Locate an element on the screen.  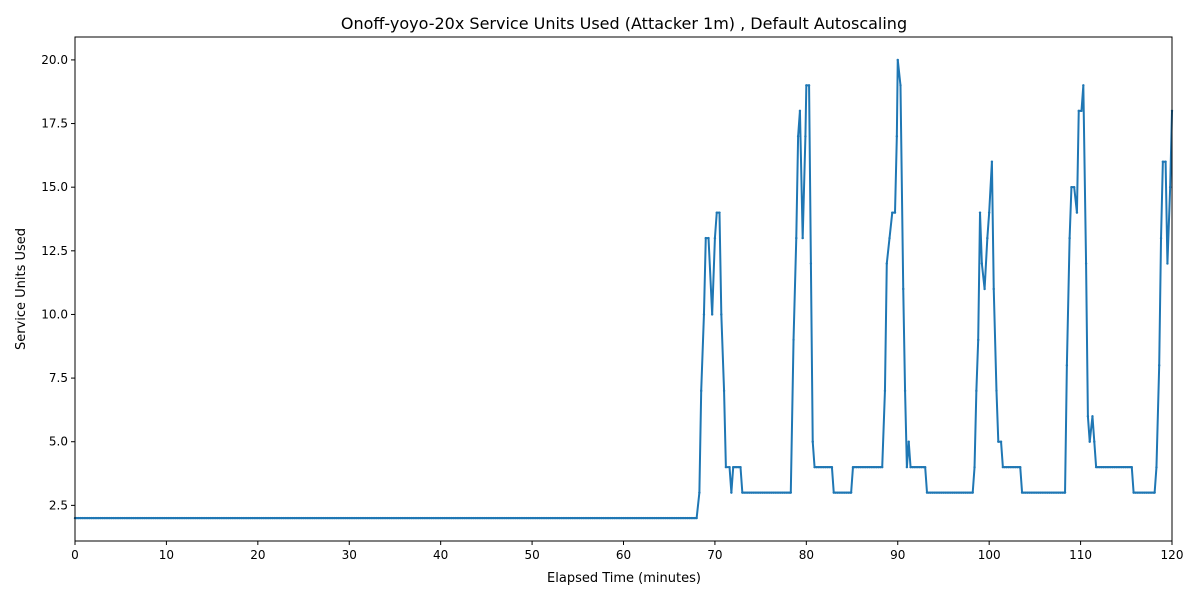
y-tick-label: 20.0 is located at coordinates (54, 60).